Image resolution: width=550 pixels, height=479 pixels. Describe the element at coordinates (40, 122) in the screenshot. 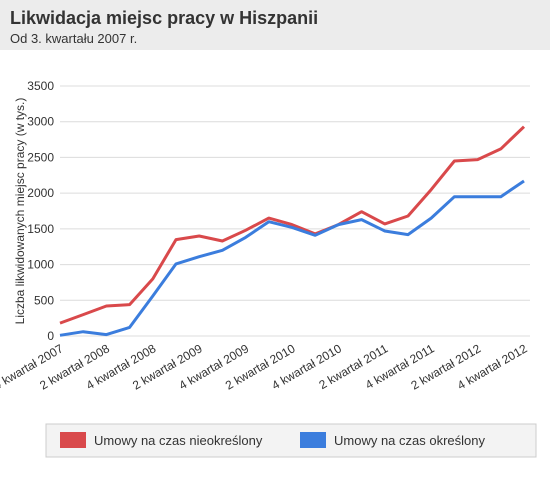

I see `y-tick-label: 3000` at that location.